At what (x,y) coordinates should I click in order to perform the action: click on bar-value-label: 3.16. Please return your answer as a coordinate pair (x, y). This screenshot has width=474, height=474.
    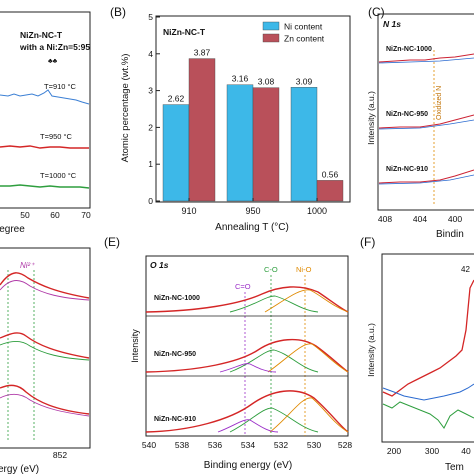
    Looking at the image, I should click on (240, 79).